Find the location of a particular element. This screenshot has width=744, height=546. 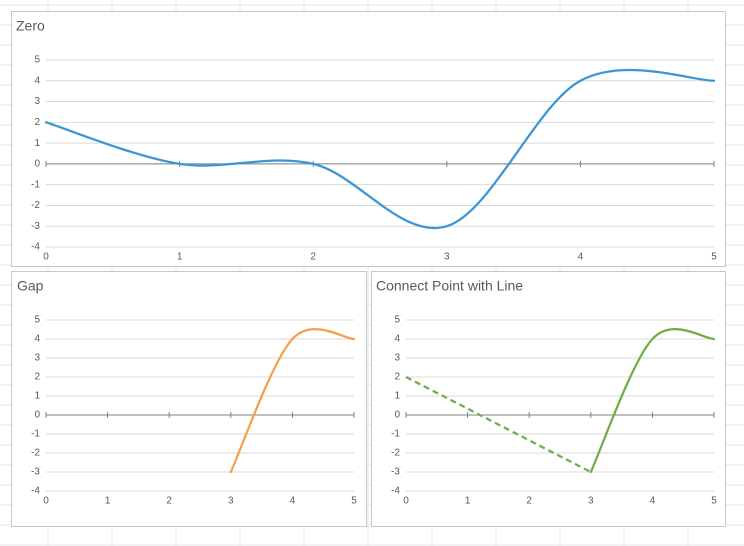

chart-title: Gap is located at coordinates (30, 286).